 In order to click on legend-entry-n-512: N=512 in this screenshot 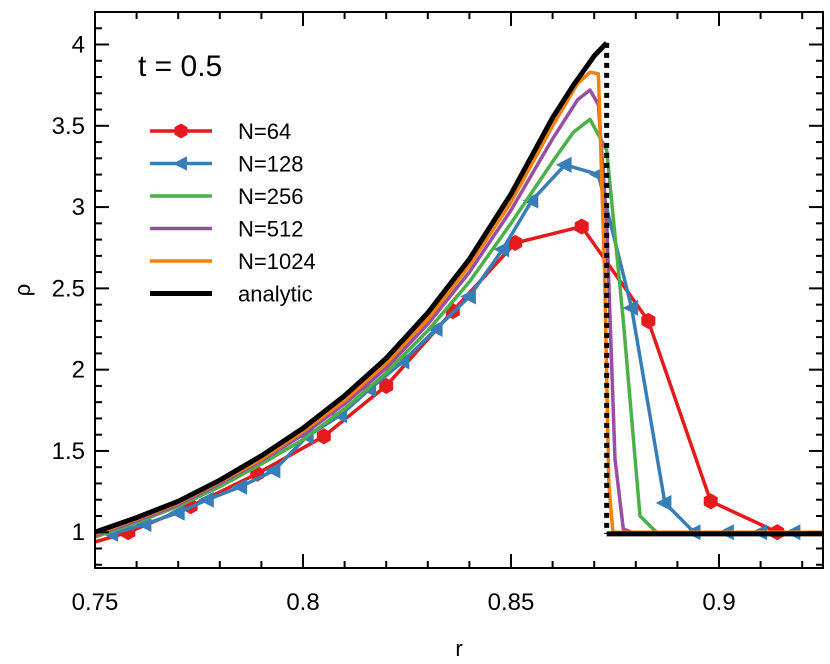, I will do `click(226, 229)`.